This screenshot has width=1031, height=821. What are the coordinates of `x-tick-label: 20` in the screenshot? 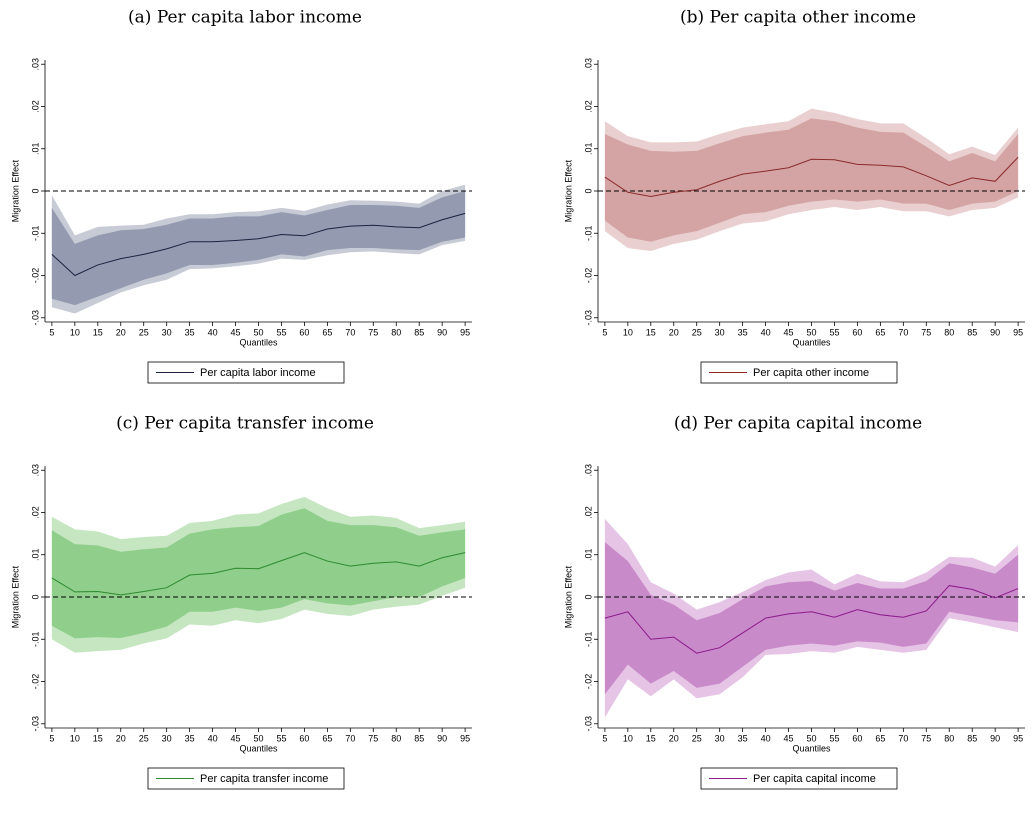 It's located at (121, 738).